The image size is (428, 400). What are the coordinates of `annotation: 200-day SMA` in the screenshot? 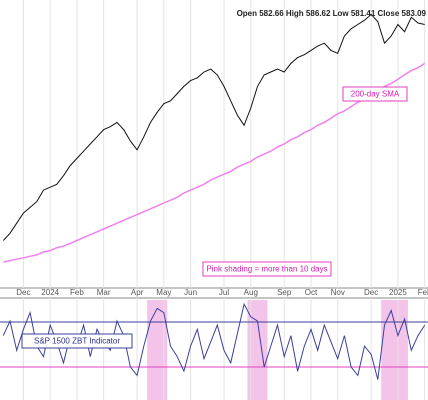 It's located at (375, 94).